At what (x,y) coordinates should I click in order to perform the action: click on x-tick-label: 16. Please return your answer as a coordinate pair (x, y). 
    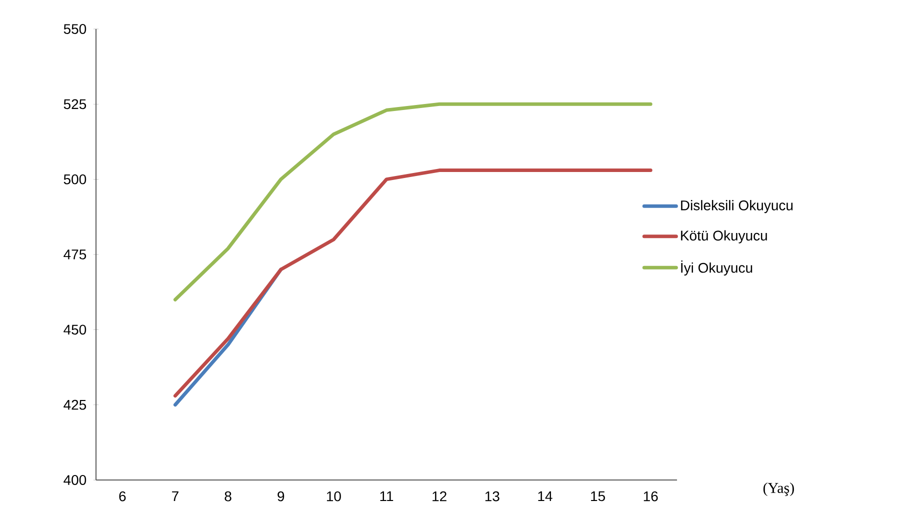
    Looking at the image, I should click on (651, 496).